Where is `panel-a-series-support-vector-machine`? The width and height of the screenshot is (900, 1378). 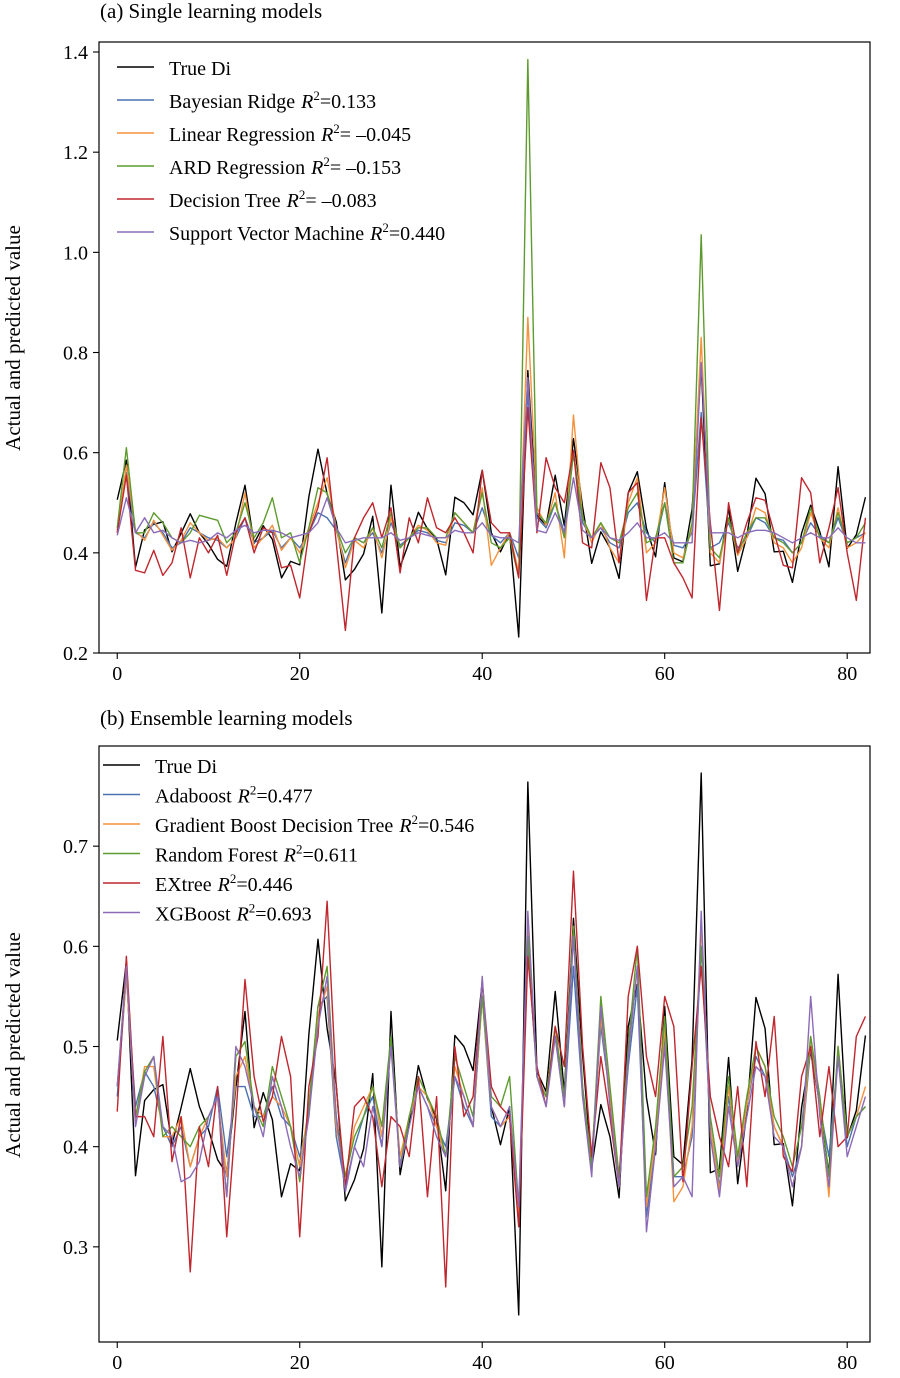 panel-a-series-support-vector-machine is located at coordinates (491, 452).